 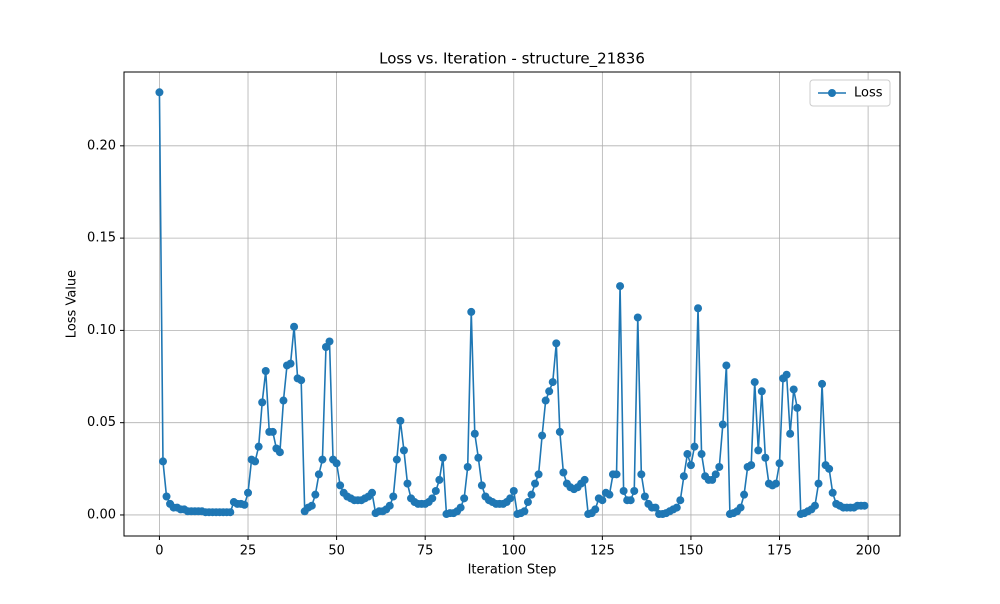 I want to click on chart-title: Loss vs. Iteration - structure_21836, so click(x=512, y=59).